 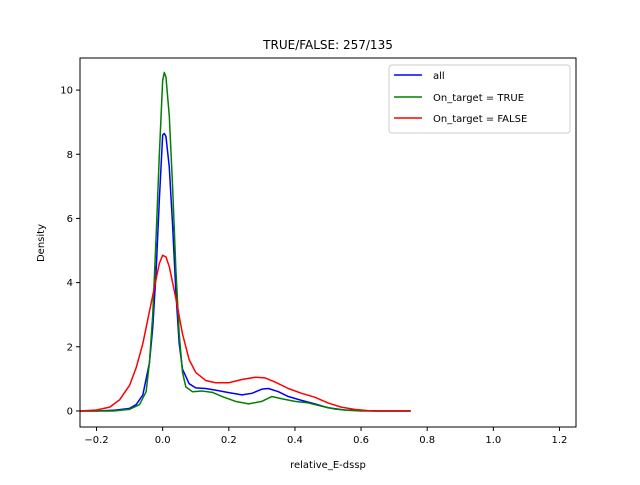 What do you see at coordinates (41, 243) in the screenshot?
I see `y-axis-label: Density` at bounding box center [41, 243].